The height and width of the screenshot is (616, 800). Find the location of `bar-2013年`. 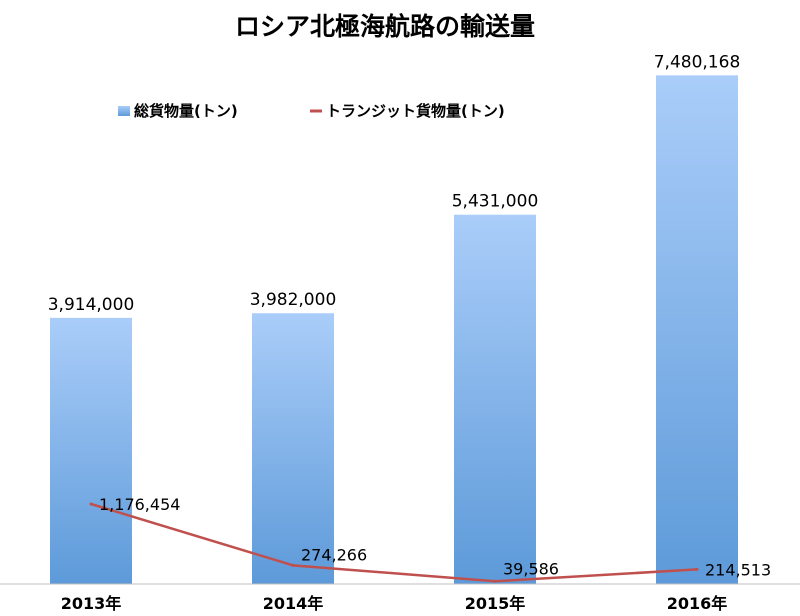

bar-2013年 is located at coordinates (91, 450).